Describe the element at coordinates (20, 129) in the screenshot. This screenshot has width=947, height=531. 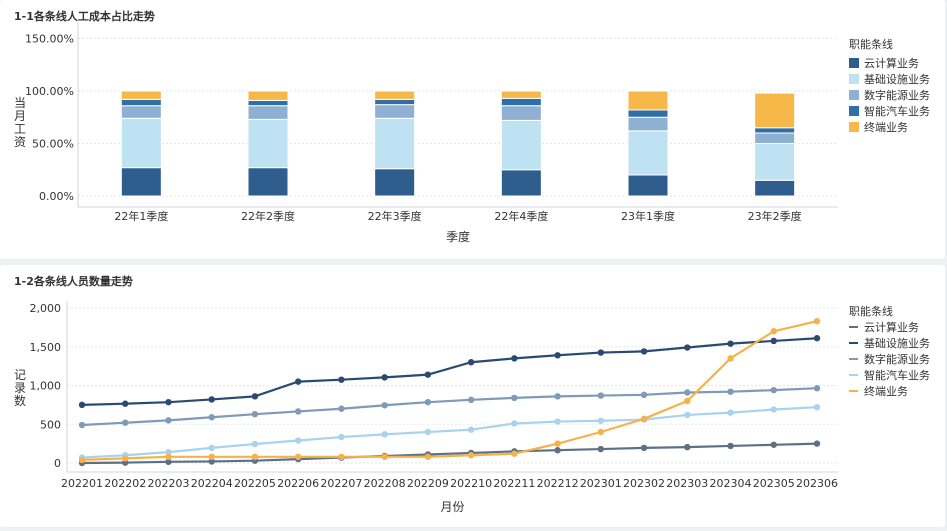
I see `y-axis-title-char: 工` at that location.